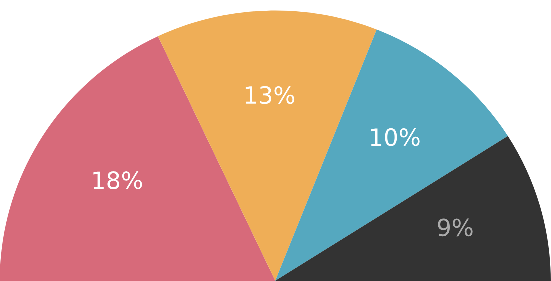 The image size is (551, 281). Describe the element at coordinates (270, 95) in the screenshot. I see `data-label: 13%` at that location.